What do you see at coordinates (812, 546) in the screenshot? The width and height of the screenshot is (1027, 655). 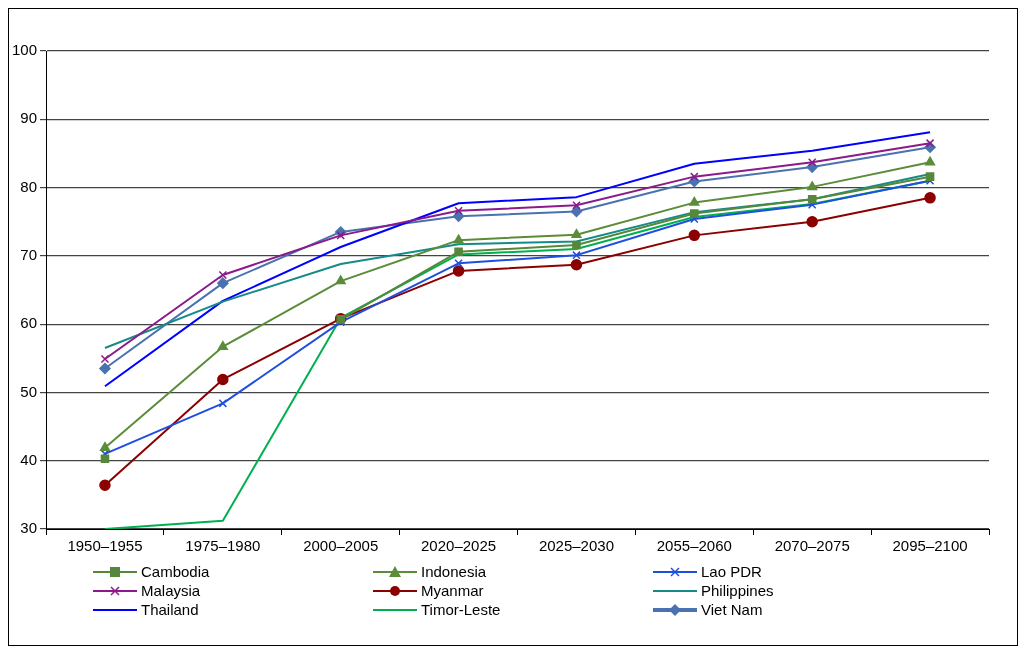 I see `x-tick-label: 2070–2075` at bounding box center [812, 546].